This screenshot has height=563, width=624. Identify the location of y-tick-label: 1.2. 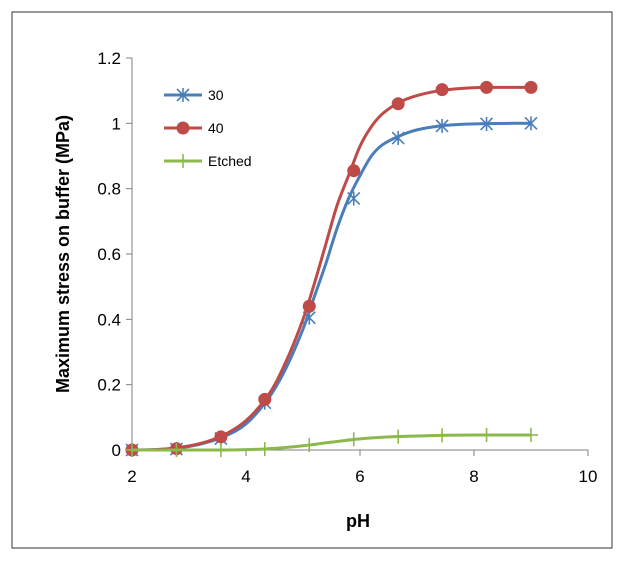
(109, 58).